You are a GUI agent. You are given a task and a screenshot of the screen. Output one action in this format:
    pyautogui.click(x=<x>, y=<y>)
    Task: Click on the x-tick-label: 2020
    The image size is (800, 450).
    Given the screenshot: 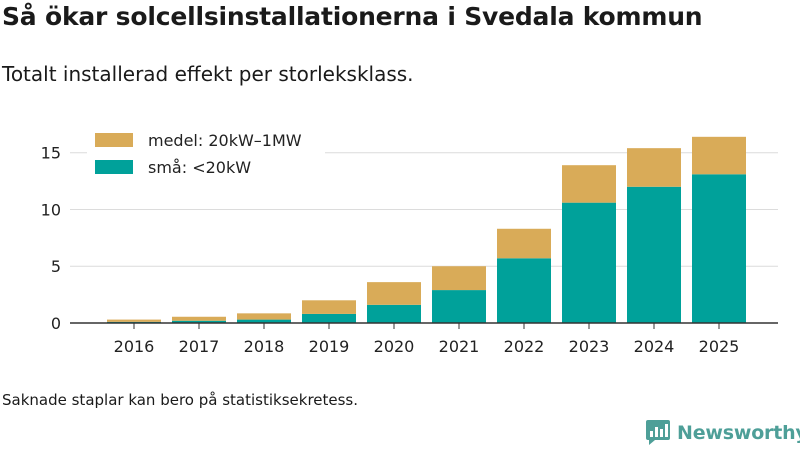 What is the action you would take?
    pyautogui.click(x=394, y=346)
    